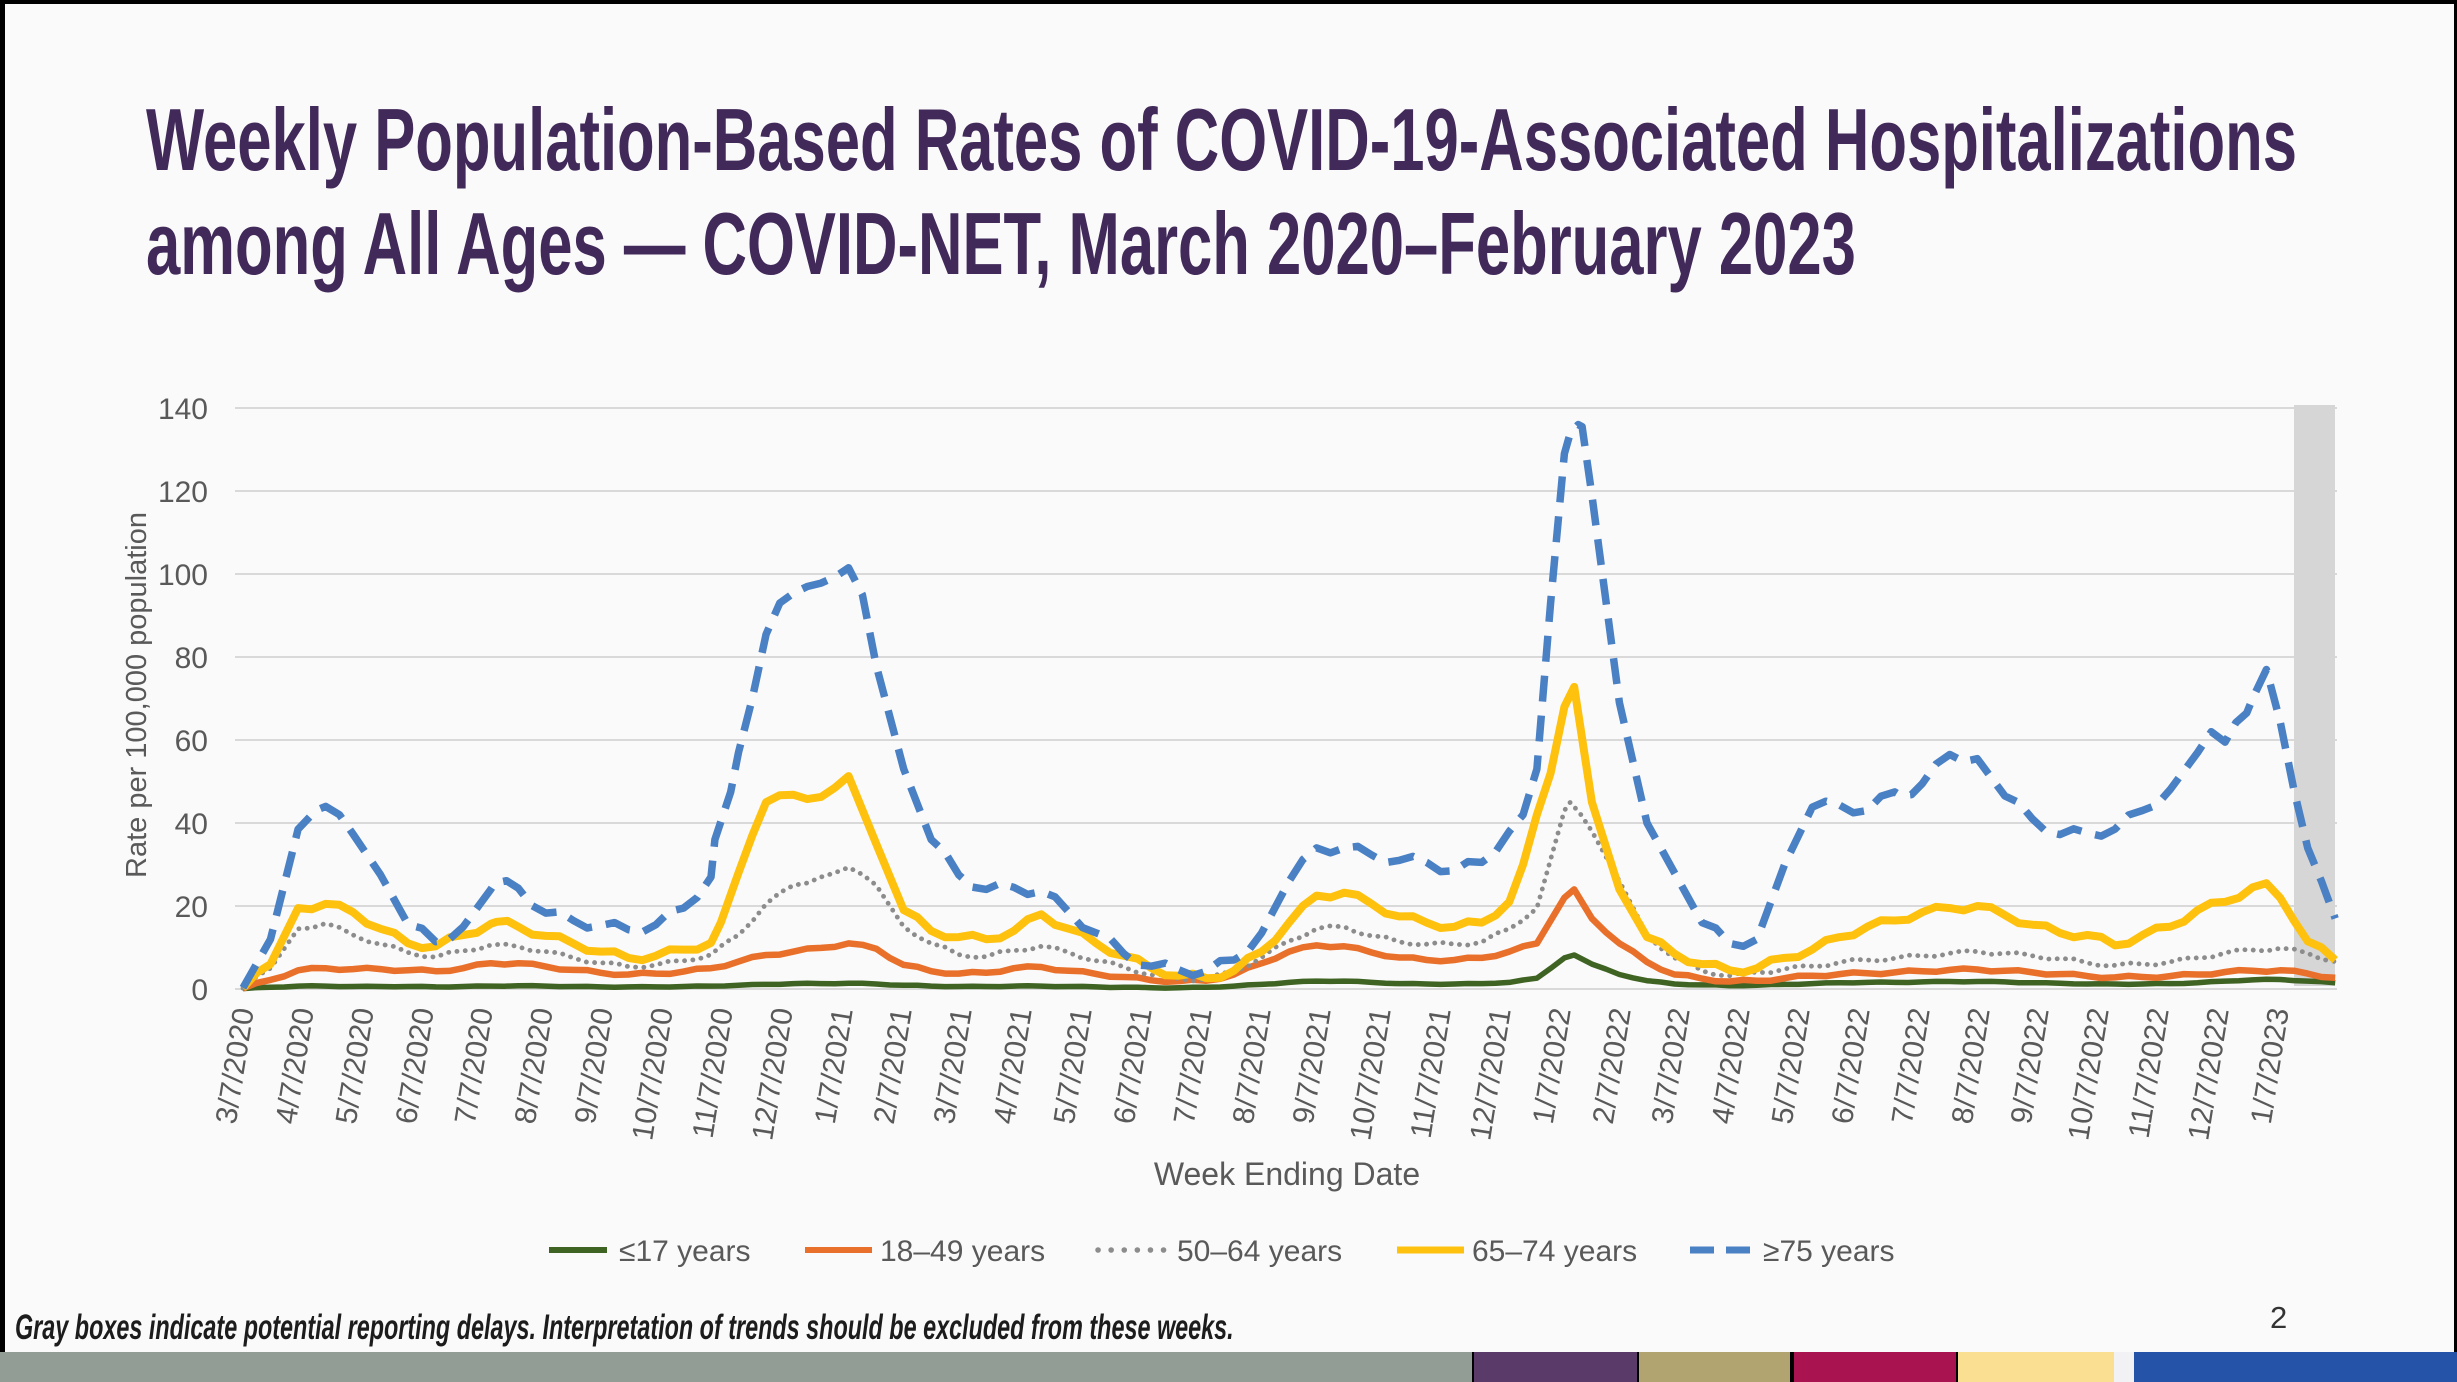 This screenshot has width=2457, height=1382. I want to click on svg-text: 3/7/2020, so click(235, 1066).